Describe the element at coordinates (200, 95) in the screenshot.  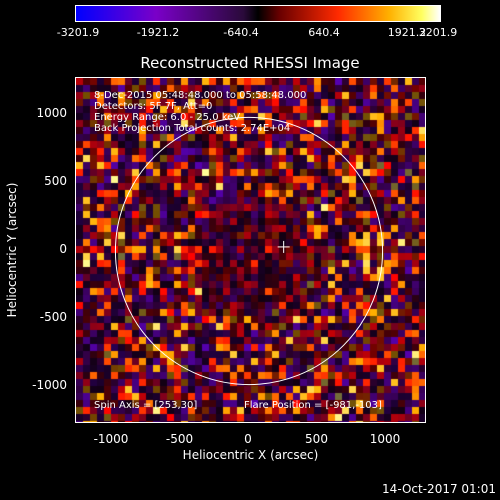
I see `annotation-time-range: 8-Dec-2015 05:48:48.000 to 05:58:48.000` at that location.